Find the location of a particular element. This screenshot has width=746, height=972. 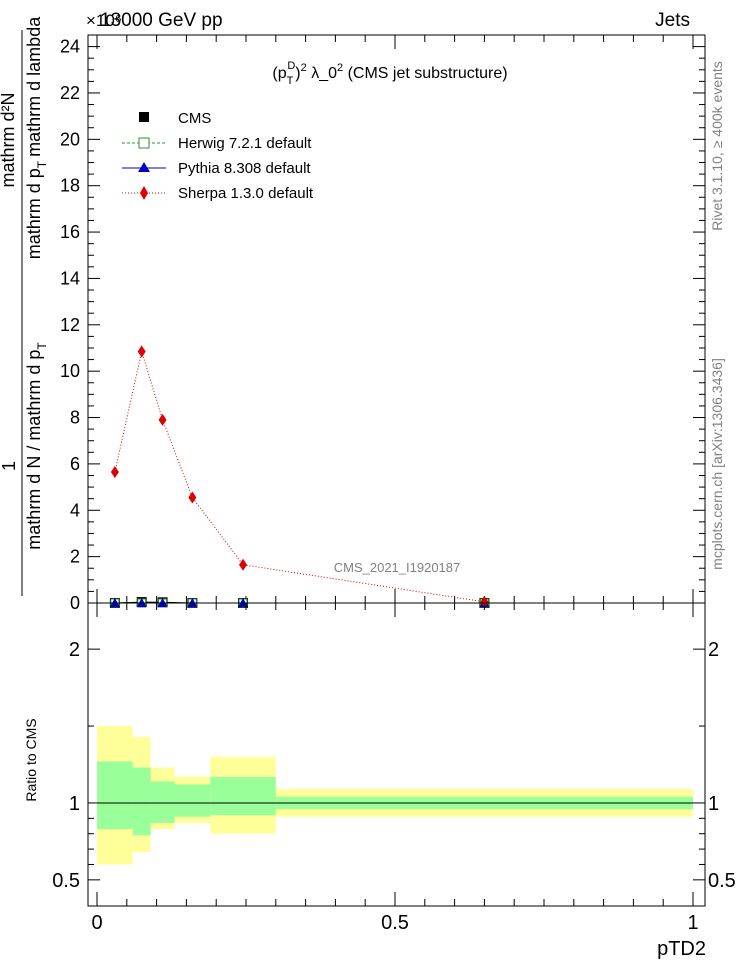

legend-marker-pythia is located at coordinates (144, 167).